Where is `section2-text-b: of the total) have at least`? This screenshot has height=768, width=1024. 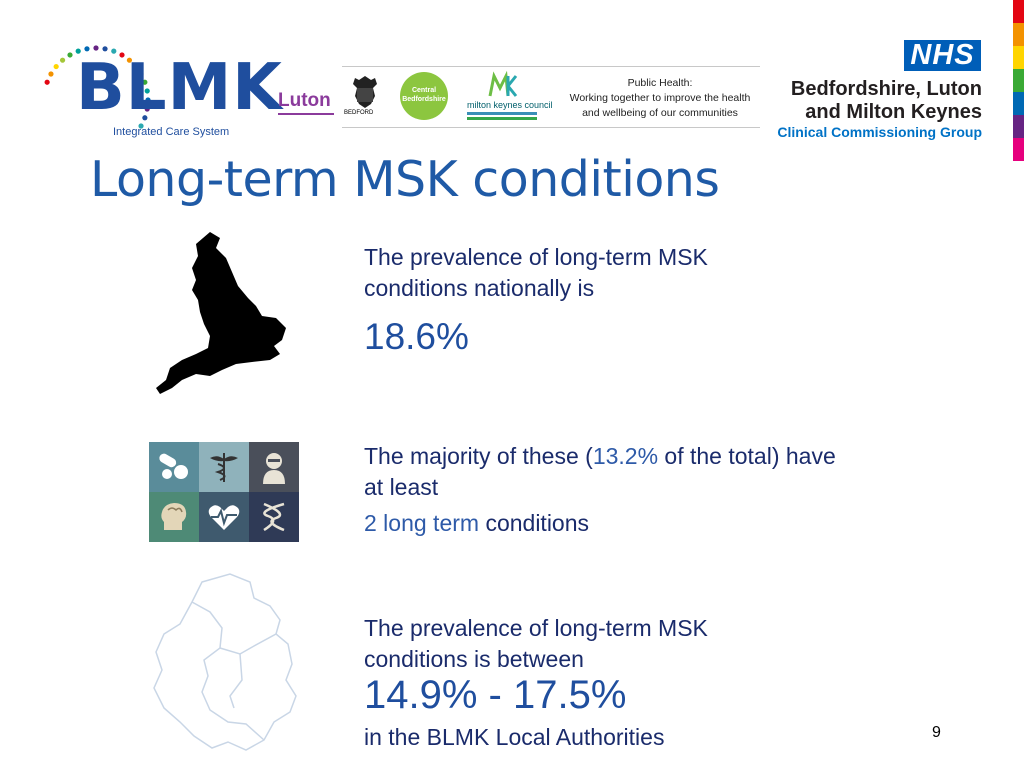
section2-text-b: of the total) have at least is located at coordinates (600, 471).